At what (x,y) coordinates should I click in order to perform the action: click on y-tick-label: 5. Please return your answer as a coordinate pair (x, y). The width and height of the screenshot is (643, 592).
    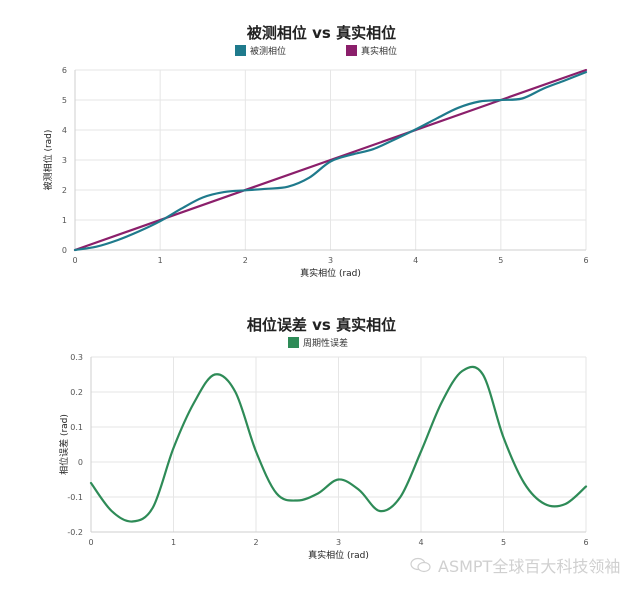
    Looking at the image, I should click on (64, 100).